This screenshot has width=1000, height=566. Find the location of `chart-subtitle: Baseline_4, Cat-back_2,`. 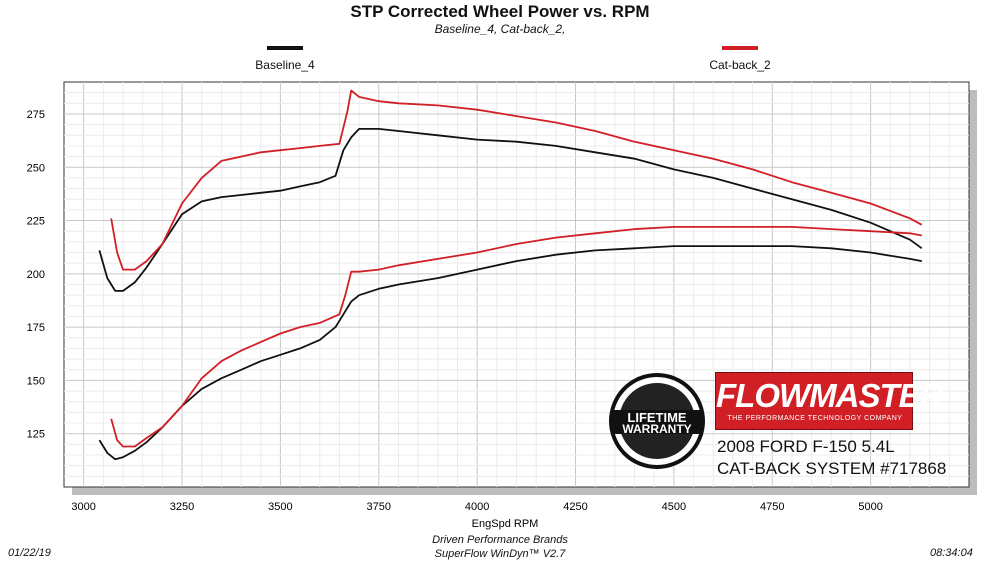

chart-subtitle: Baseline_4, Cat-back_2, is located at coordinates (500, 29).